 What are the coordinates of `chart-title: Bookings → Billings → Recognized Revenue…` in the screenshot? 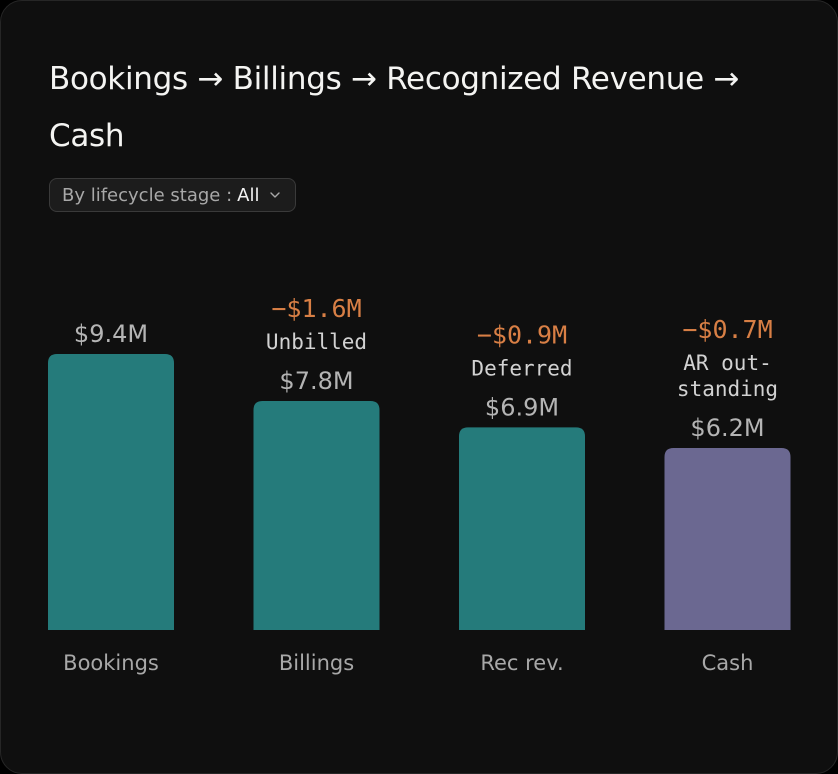 It's located at (394, 107).